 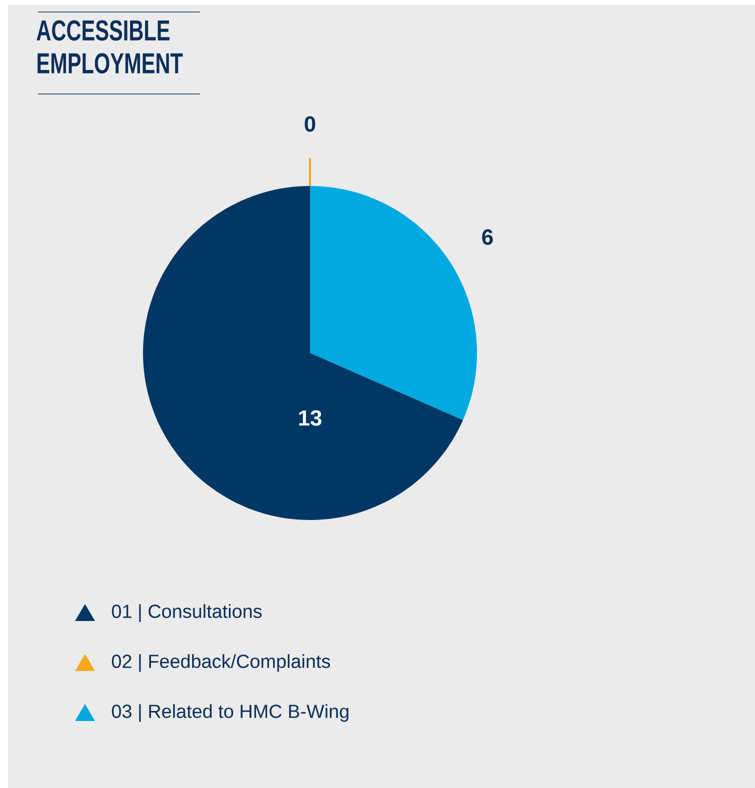 I want to click on data-label: 13, so click(x=310, y=418).